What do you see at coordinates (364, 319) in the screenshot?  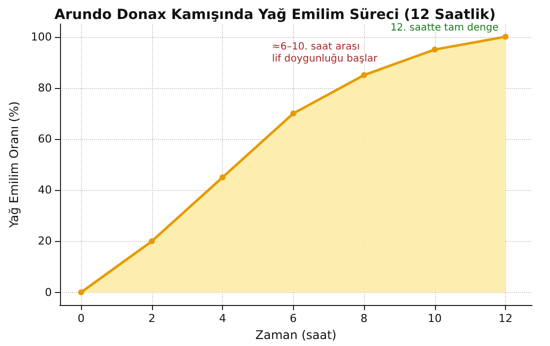 I see `x-tick-label: 8` at bounding box center [364, 319].